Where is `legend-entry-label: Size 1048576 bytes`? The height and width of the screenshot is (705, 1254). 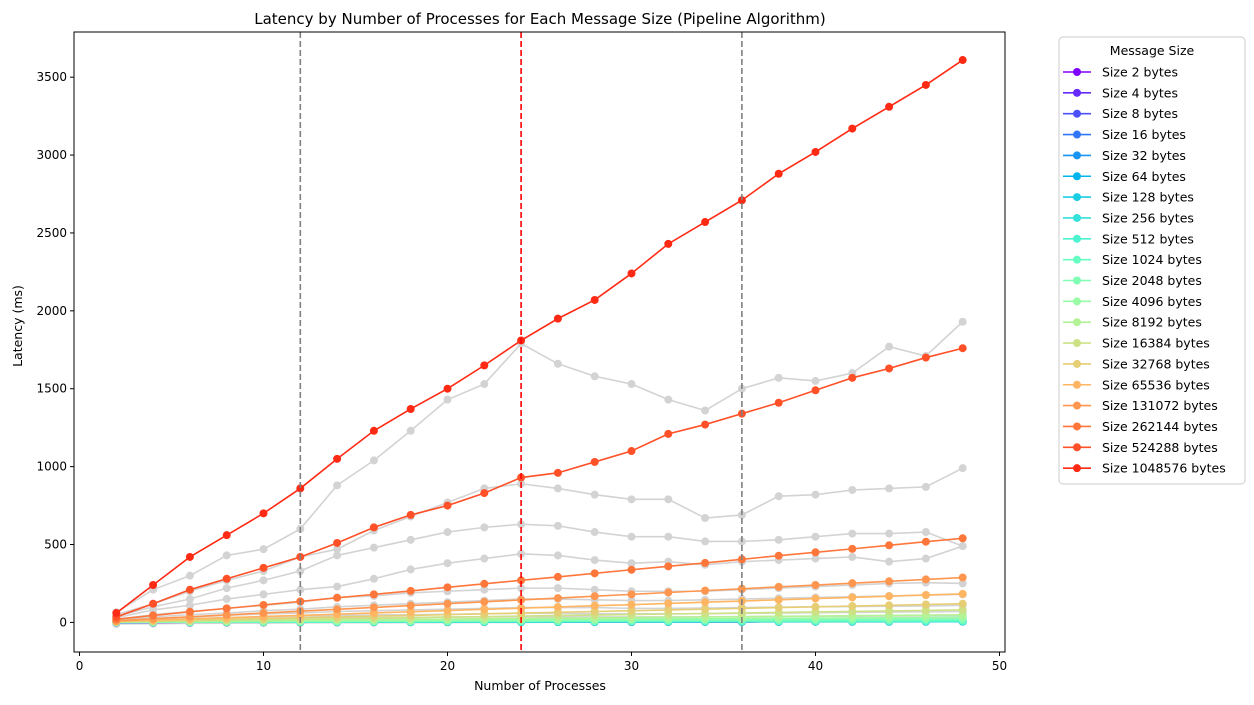 legend-entry-label: Size 1048576 bytes is located at coordinates (1164, 468).